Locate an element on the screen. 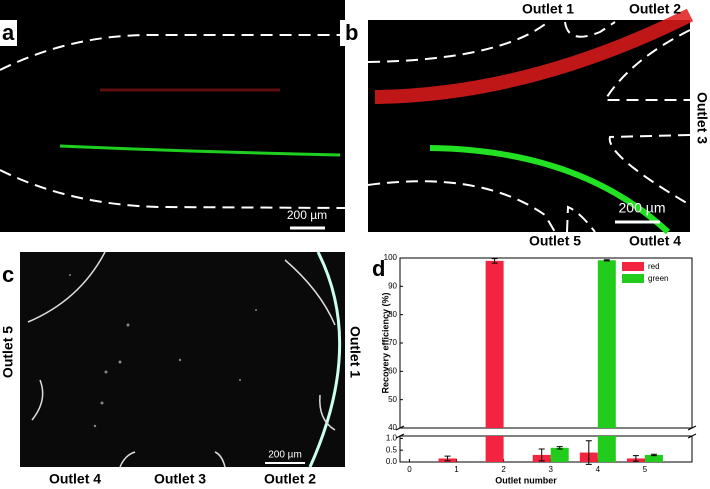 The image size is (710, 489). legend-label: green is located at coordinates (658, 278).